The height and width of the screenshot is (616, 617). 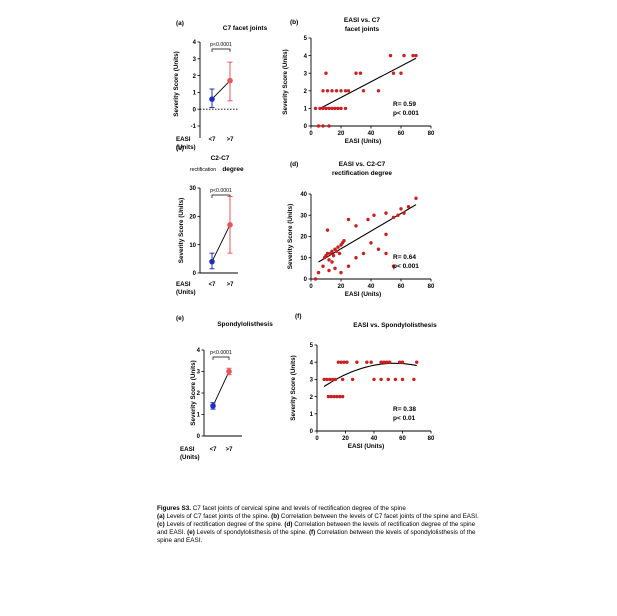 I want to click on panel-b-title-line-1: facet joints, so click(x=362, y=29).